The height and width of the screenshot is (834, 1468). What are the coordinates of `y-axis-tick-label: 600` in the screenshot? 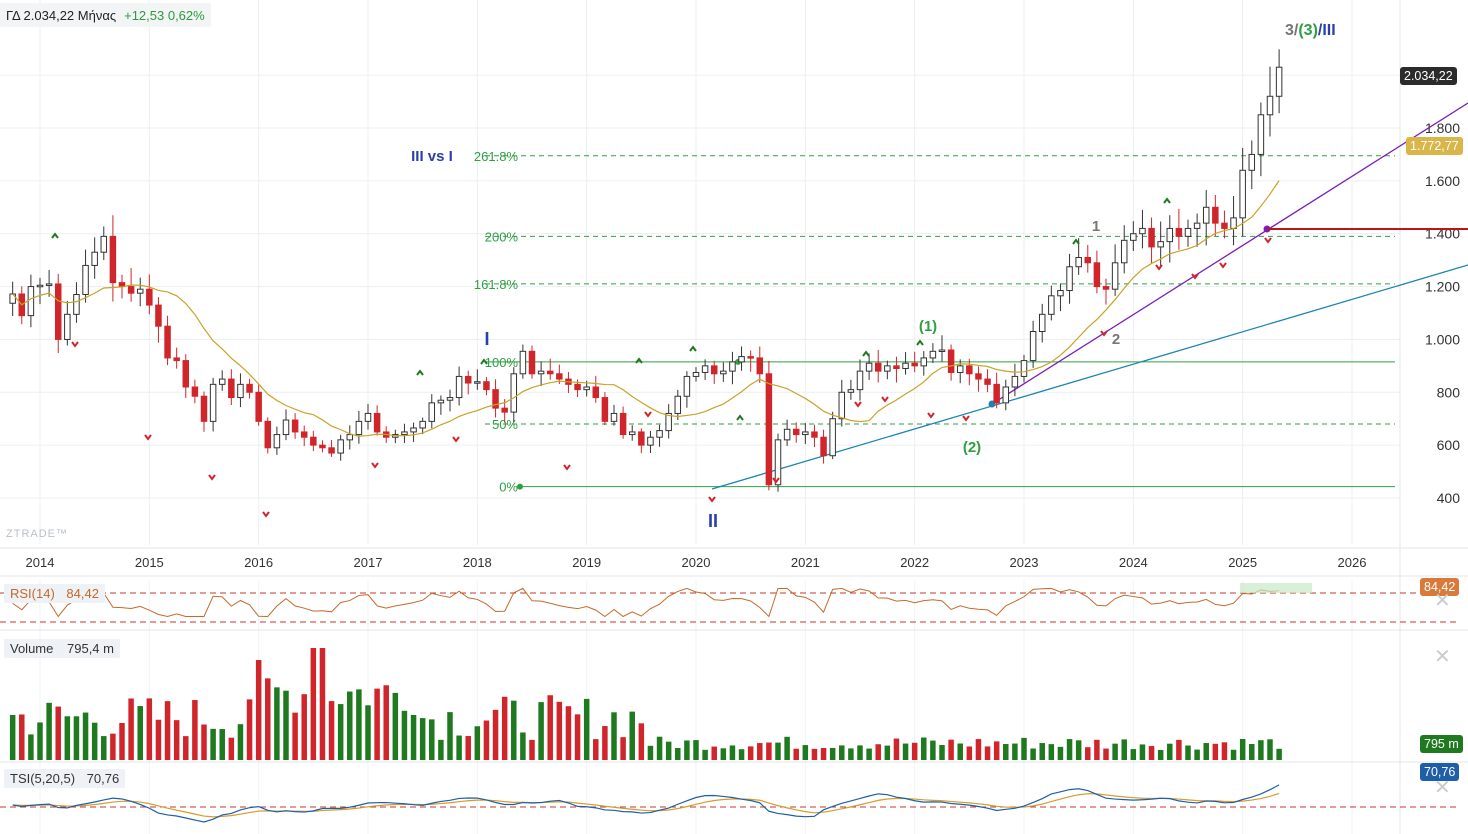 It's located at (1449, 445).